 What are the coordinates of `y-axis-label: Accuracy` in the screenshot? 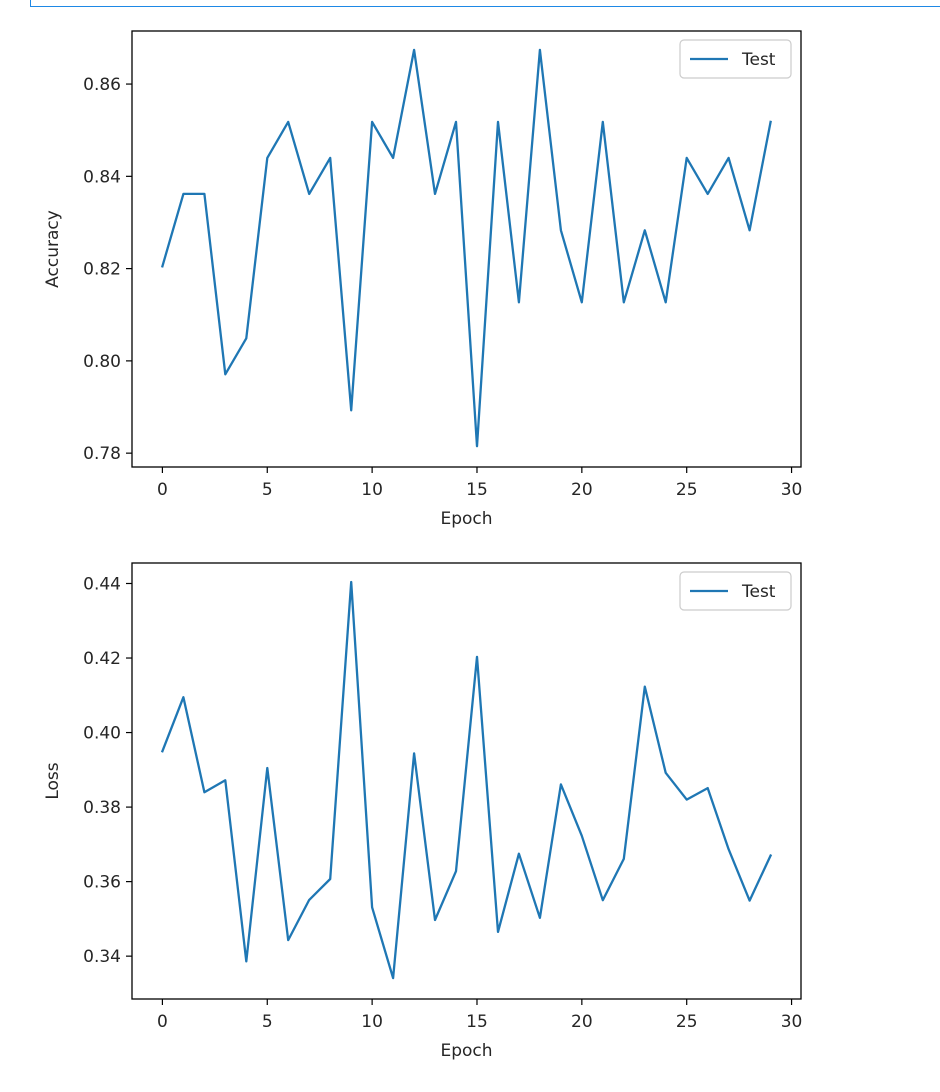 It's located at (53, 249).